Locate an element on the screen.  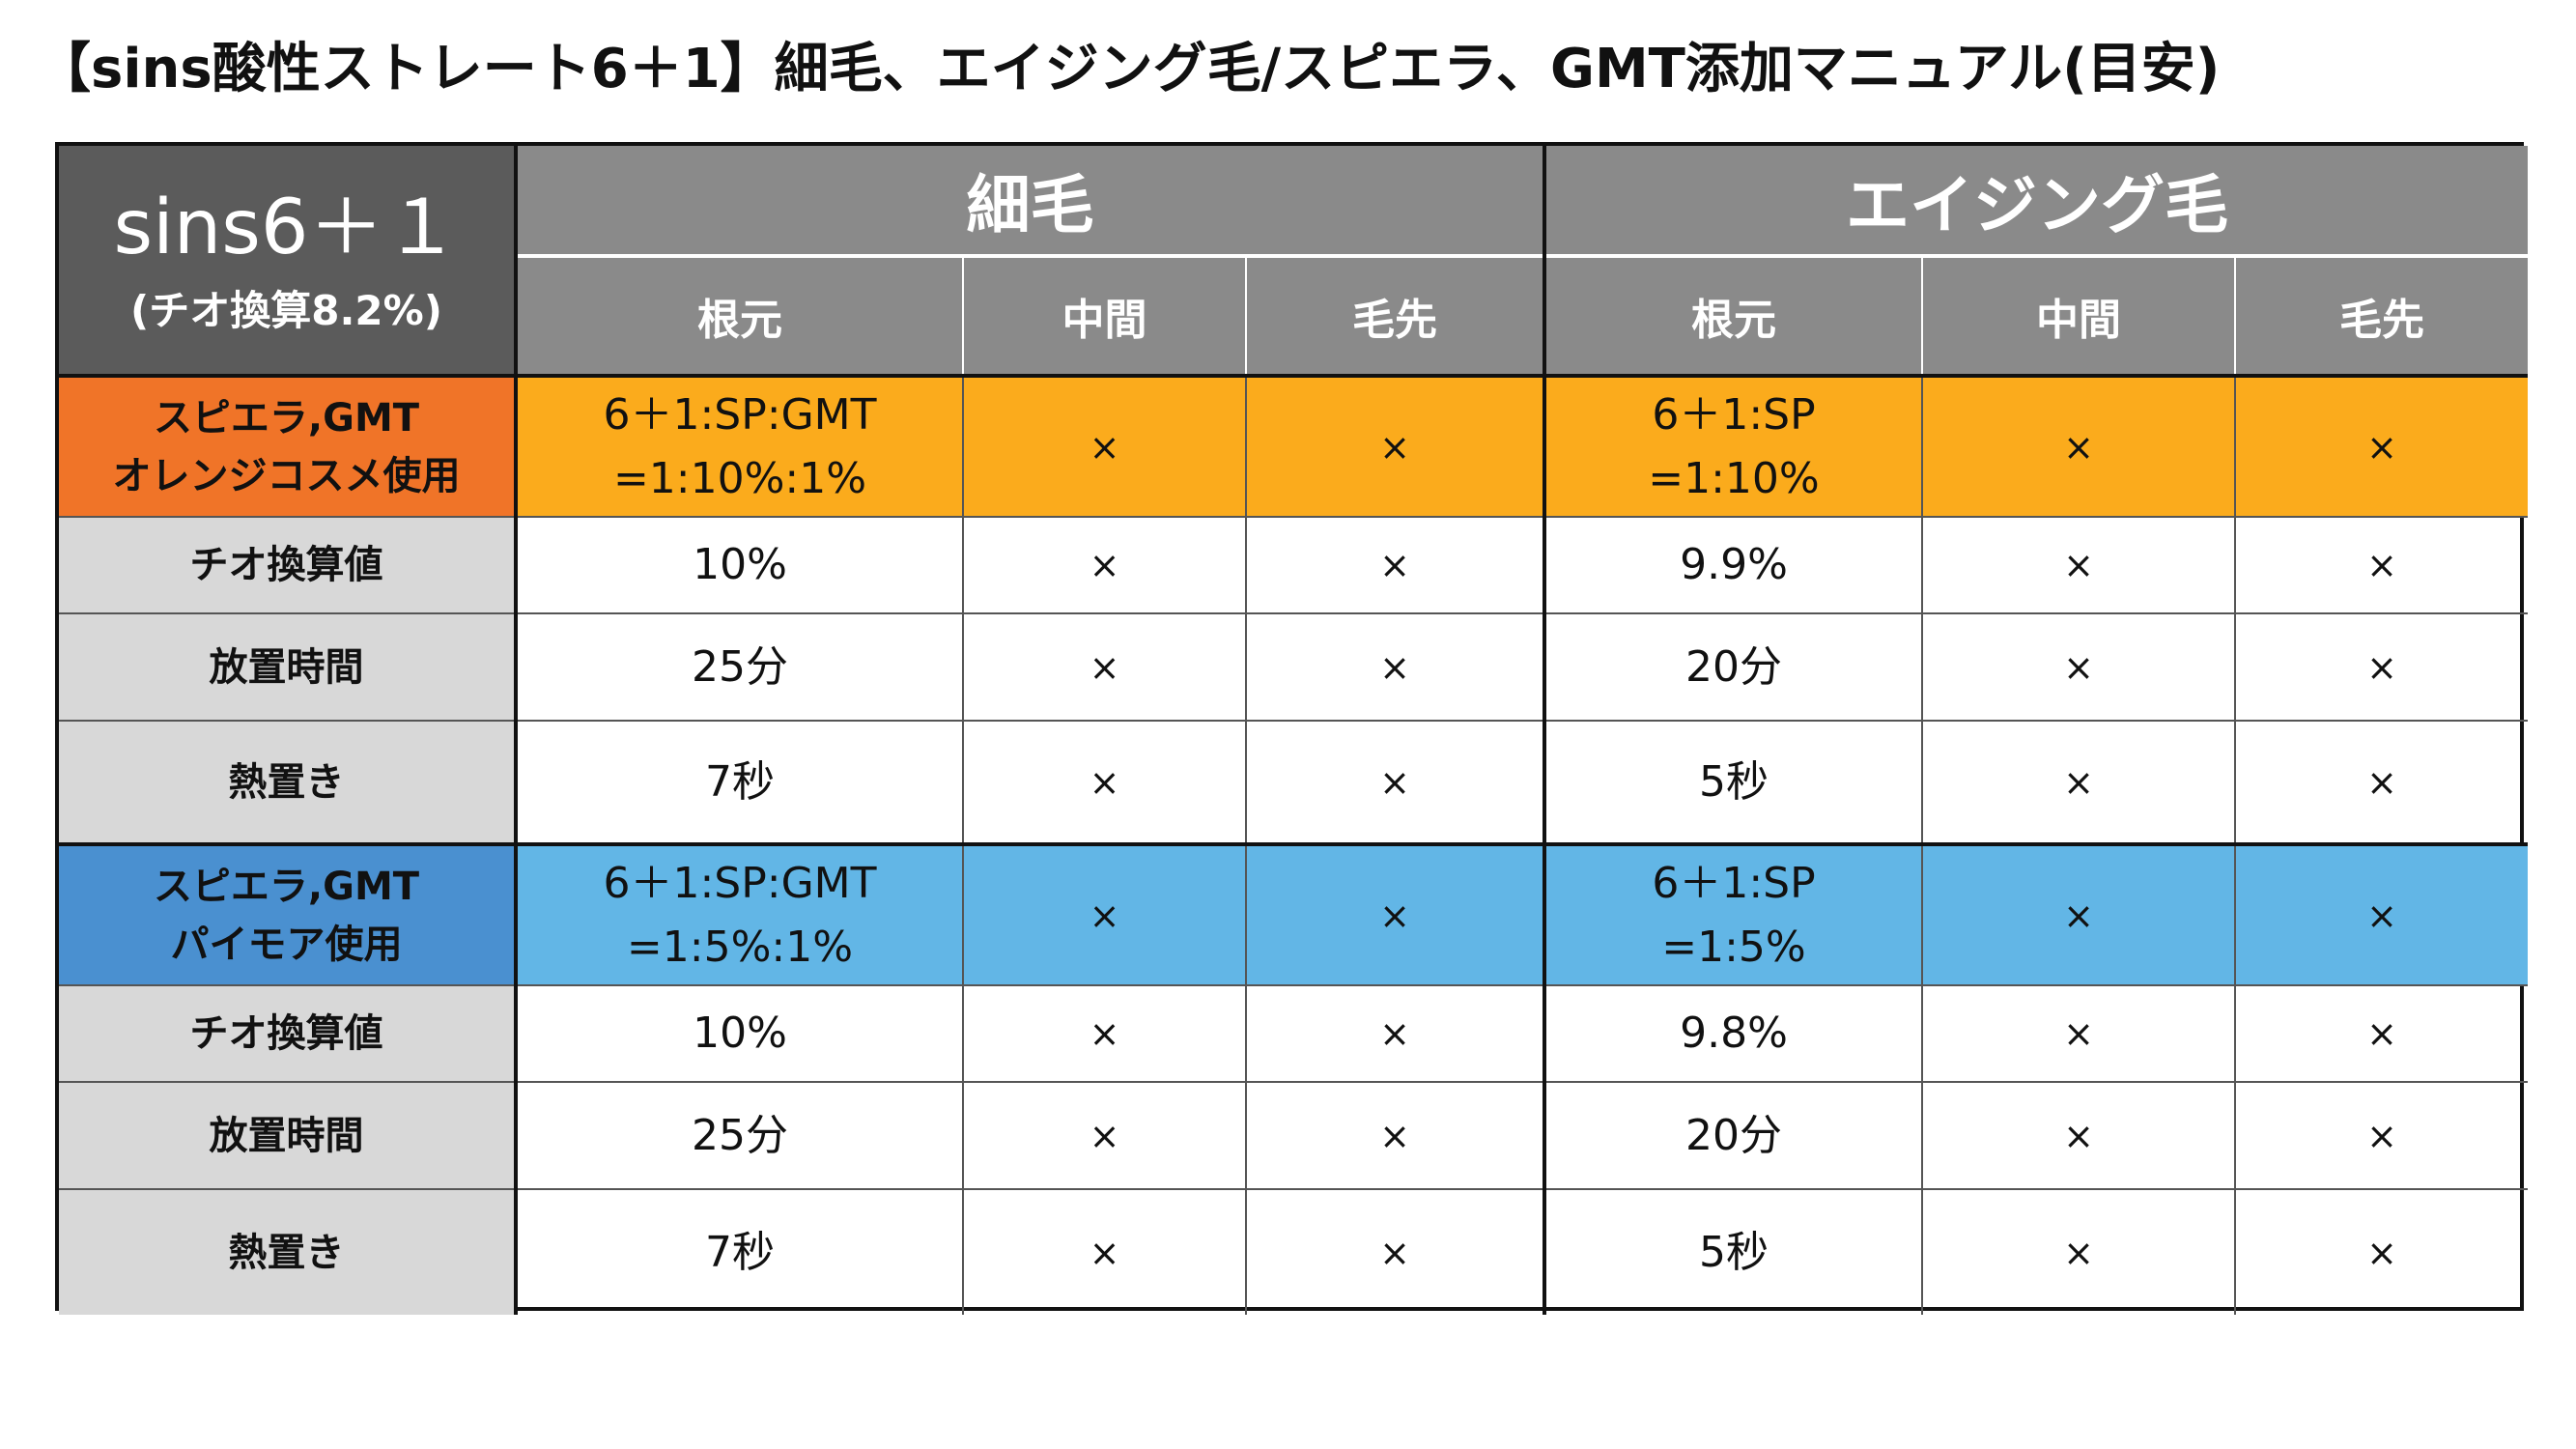
table-row: 6＋1:SP =1:10% × × is located at coordinates (2037, 448).